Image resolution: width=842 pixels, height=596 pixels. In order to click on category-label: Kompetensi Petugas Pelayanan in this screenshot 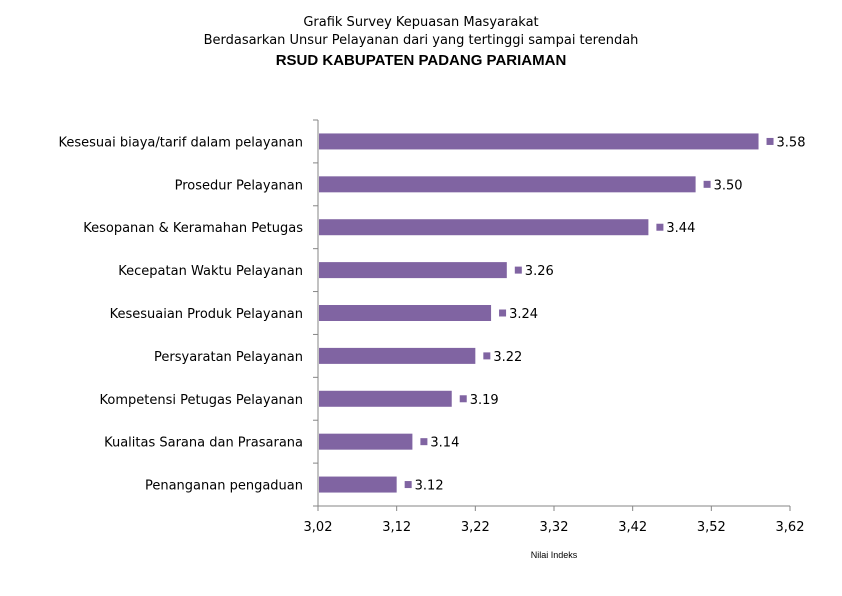, I will do `click(202, 400)`.